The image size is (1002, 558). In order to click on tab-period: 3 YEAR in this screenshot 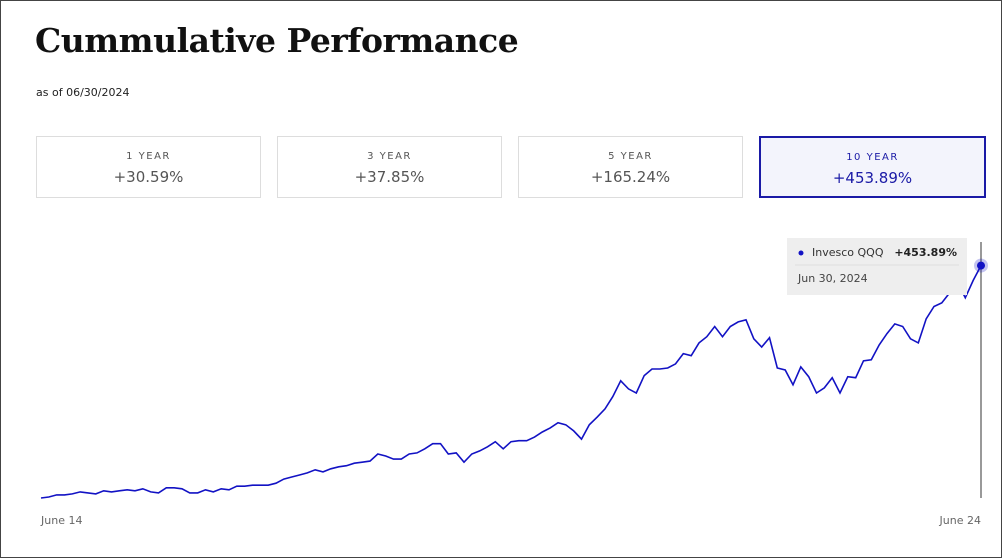, I will do `click(389, 156)`.